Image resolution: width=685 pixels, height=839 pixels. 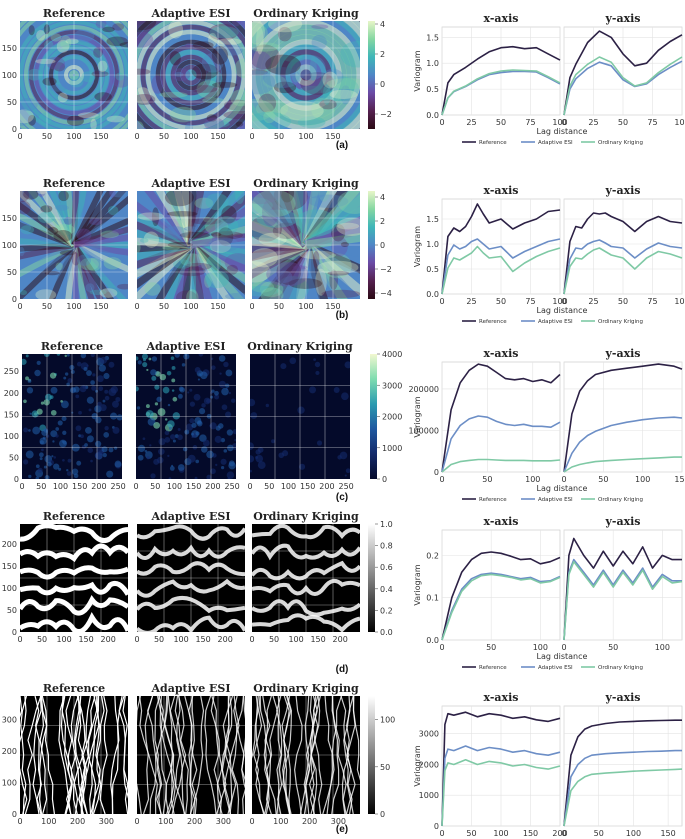 I want to click on legend-label: Ordinary Kriging, so click(x=620, y=500).